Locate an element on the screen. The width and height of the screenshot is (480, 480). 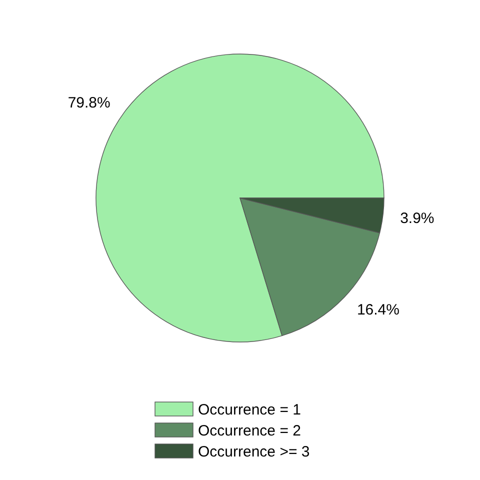
legend-label: Occurrence = 1 is located at coordinates (249, 409).